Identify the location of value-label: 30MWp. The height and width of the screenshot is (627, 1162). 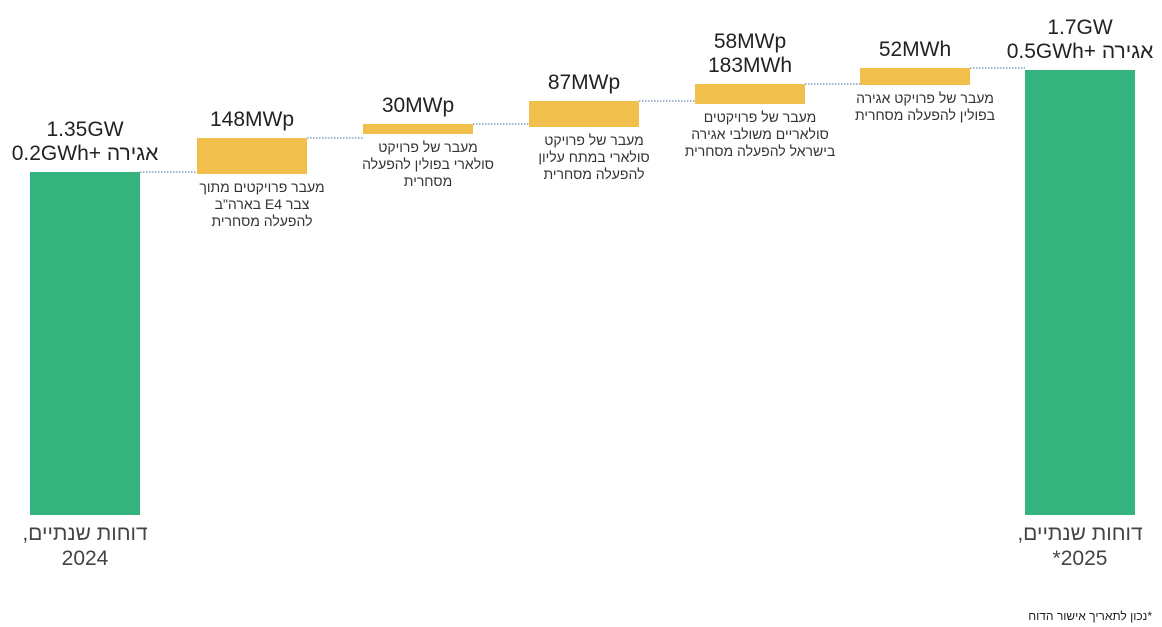
(418, 105).